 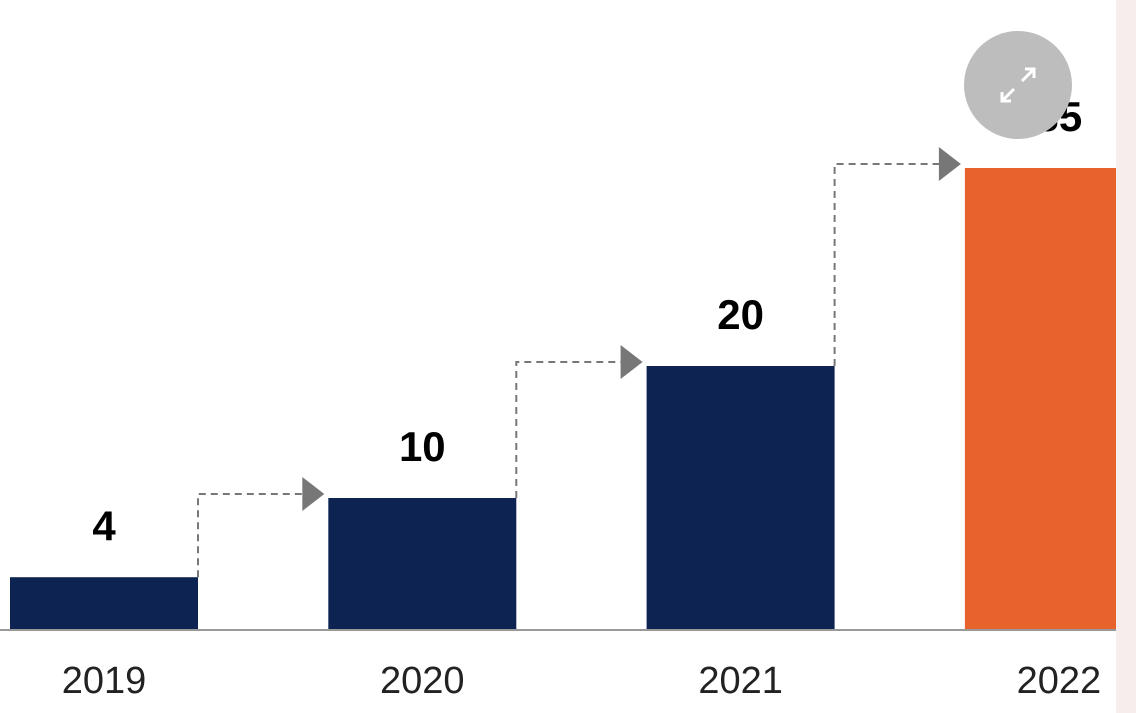 I want to click on x-tick-label: 2021, so click(x=740, y=681).